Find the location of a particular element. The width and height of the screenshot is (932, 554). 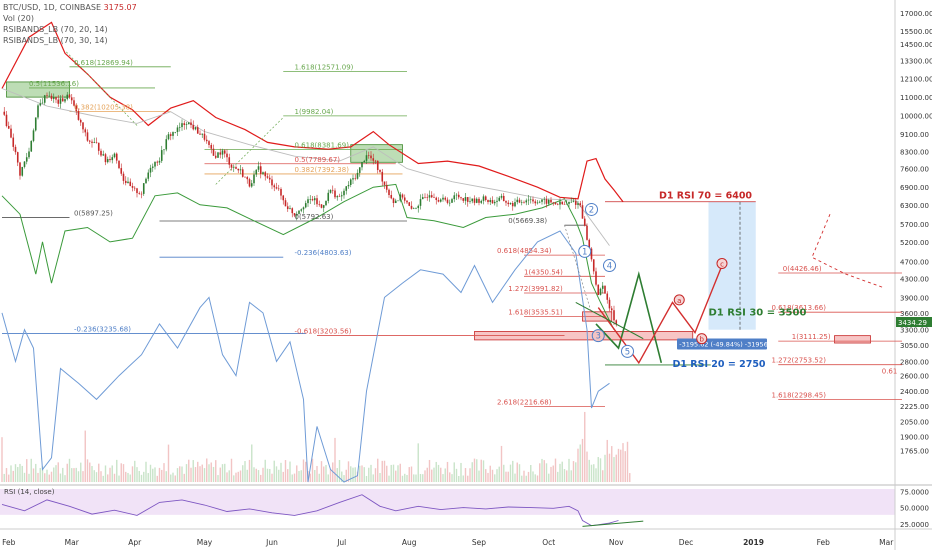

rsibands-indicator-1: RSIBANDS_LB (70, 20, 14) is located at coordinates (55, 29).